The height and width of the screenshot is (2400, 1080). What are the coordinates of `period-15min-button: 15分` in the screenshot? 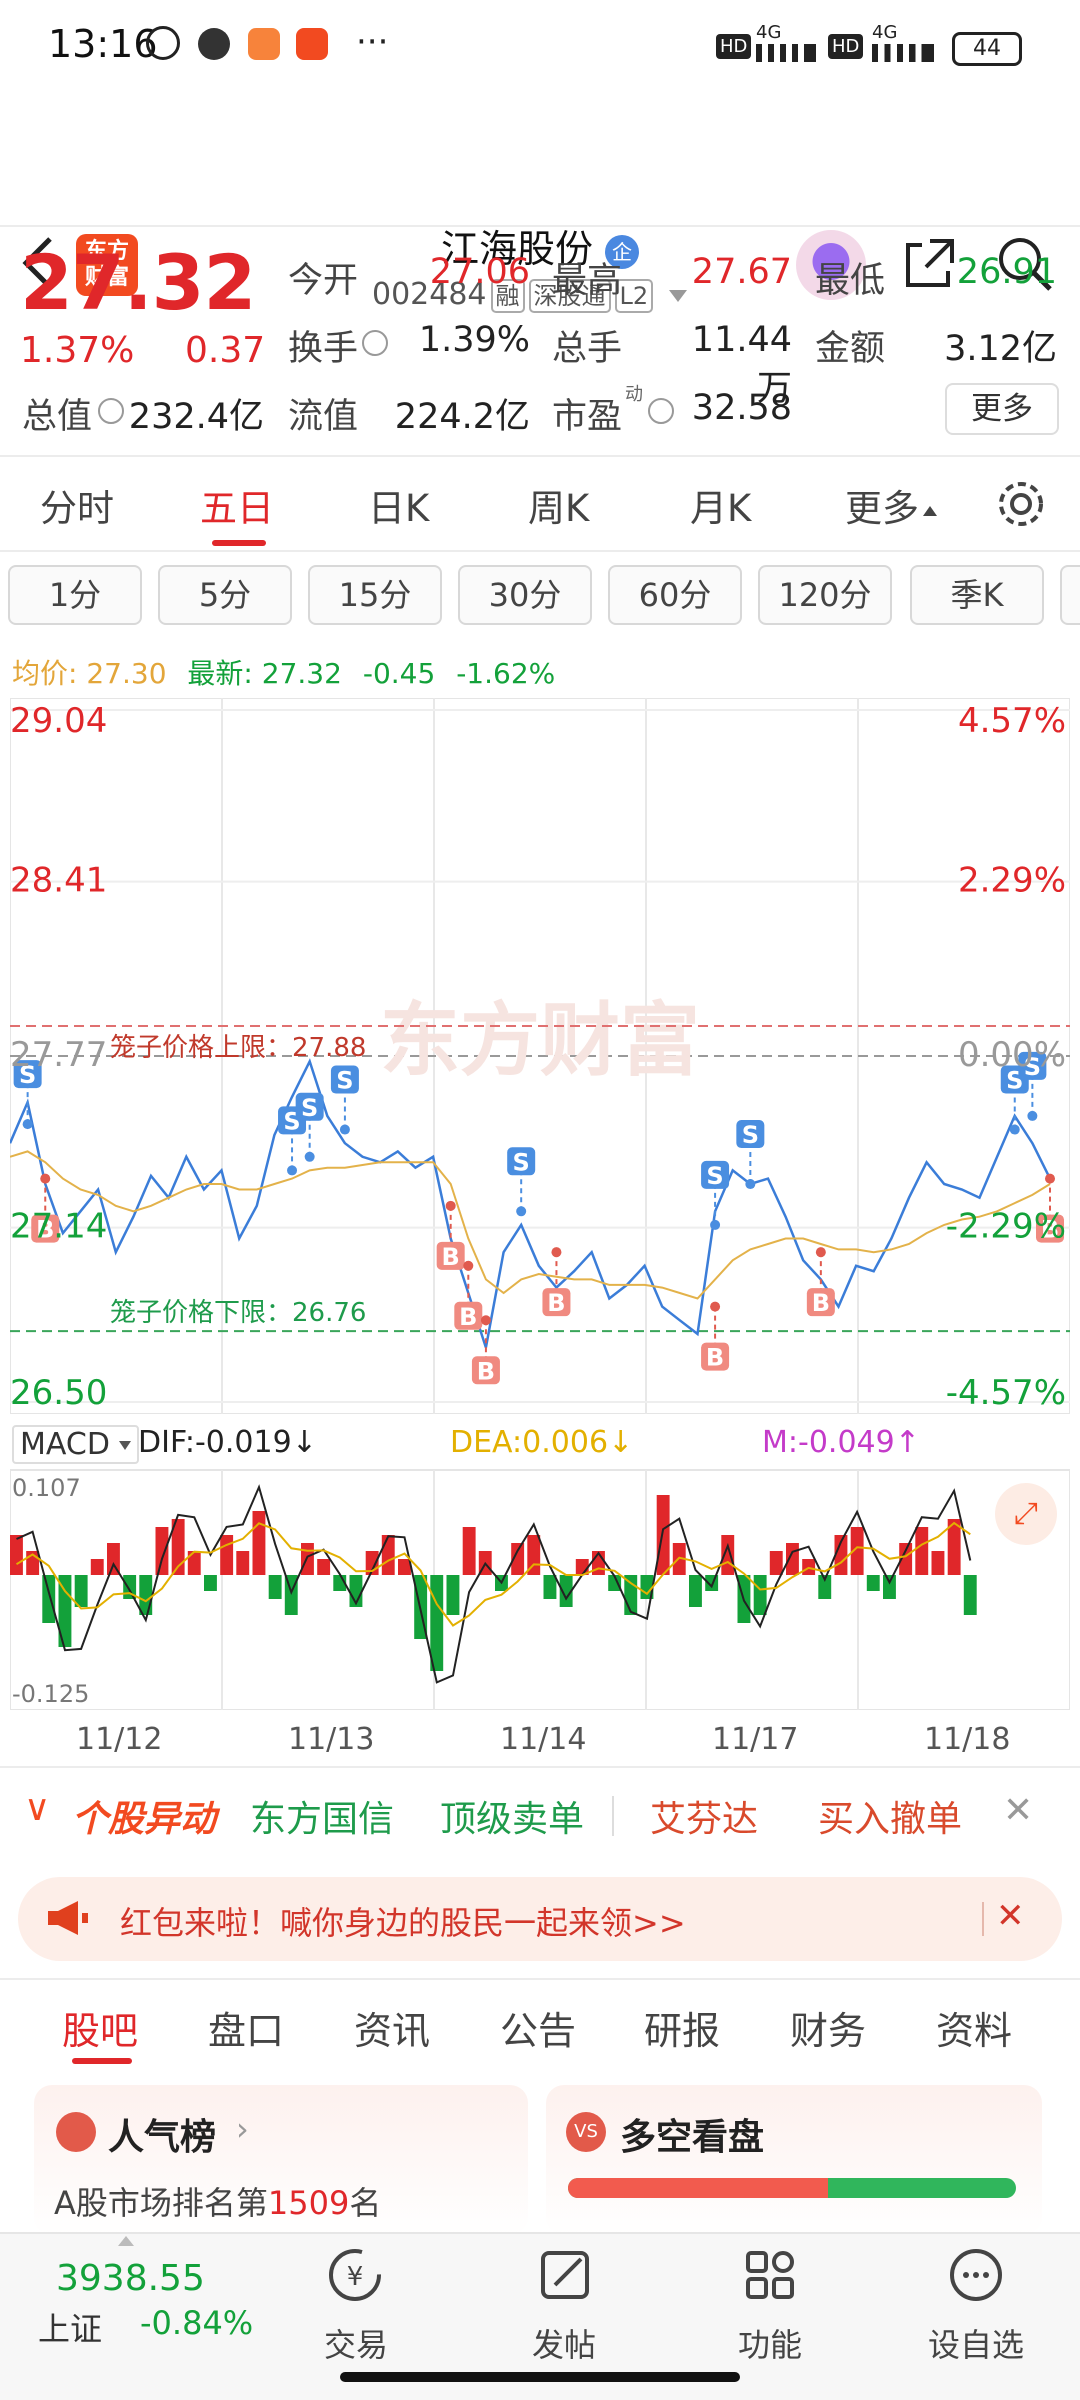 It's located at (375, 595).